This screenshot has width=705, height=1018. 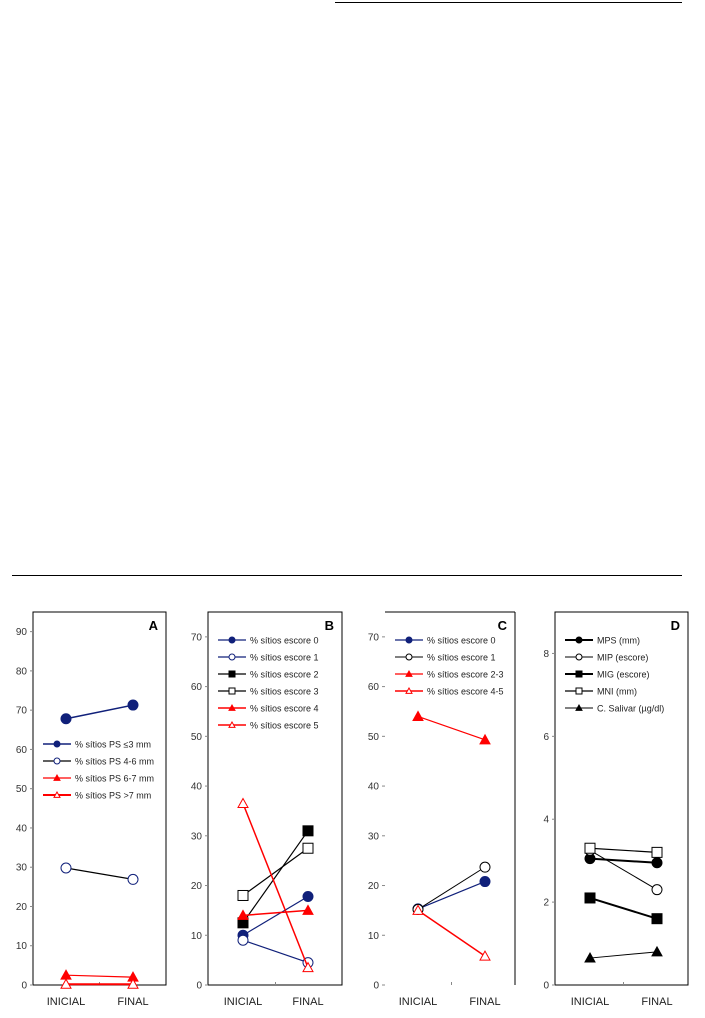 I want to click on y-tick-label: 10, so click(x=22, y=946).